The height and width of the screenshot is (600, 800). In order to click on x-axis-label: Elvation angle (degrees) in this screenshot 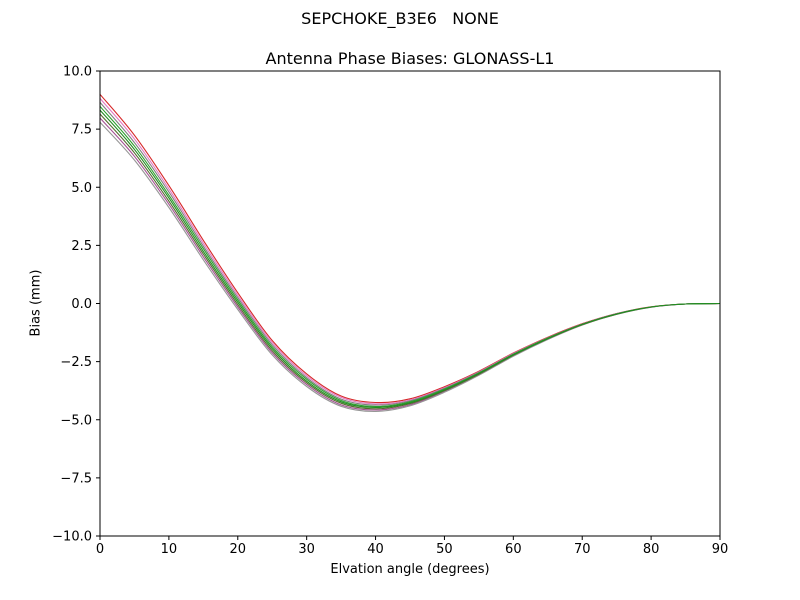, I will do `click(410, 569)`.